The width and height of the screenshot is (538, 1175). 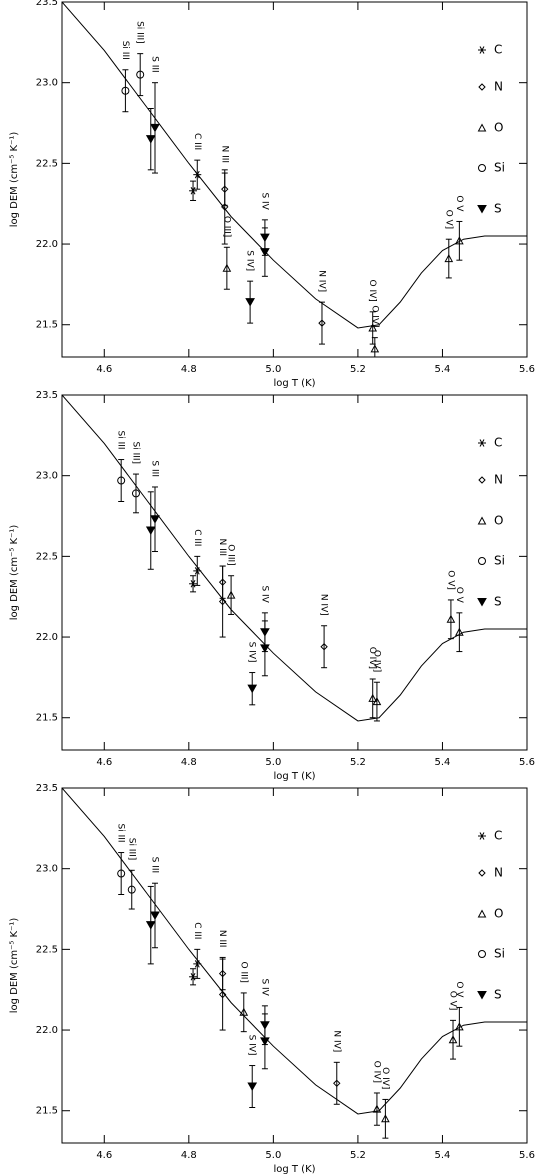 I want to click on legend-label: Si, so click(x=499, y=168).